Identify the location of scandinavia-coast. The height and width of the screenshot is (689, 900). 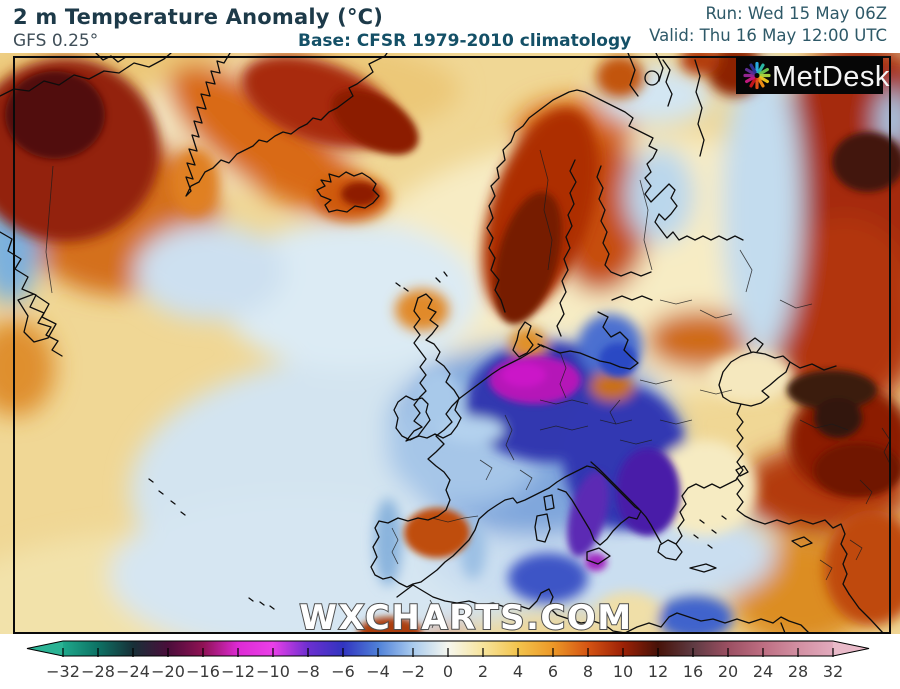
(615, 201).